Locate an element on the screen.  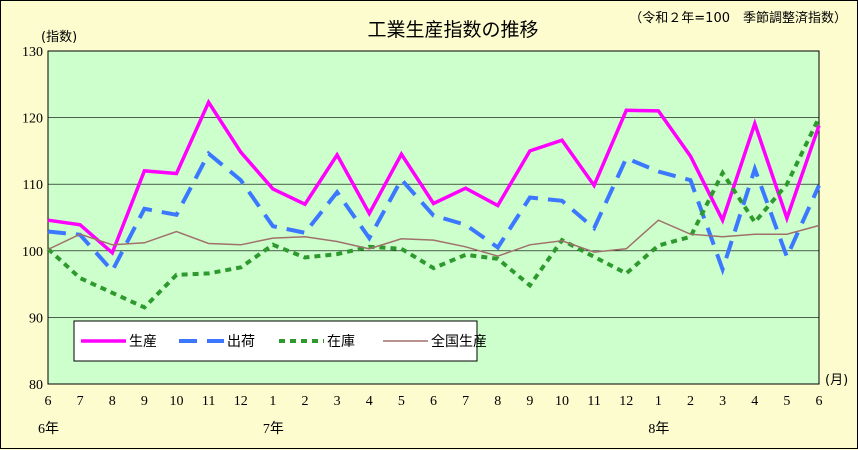
year-label: 8年 is located at coordinates (658, 429).